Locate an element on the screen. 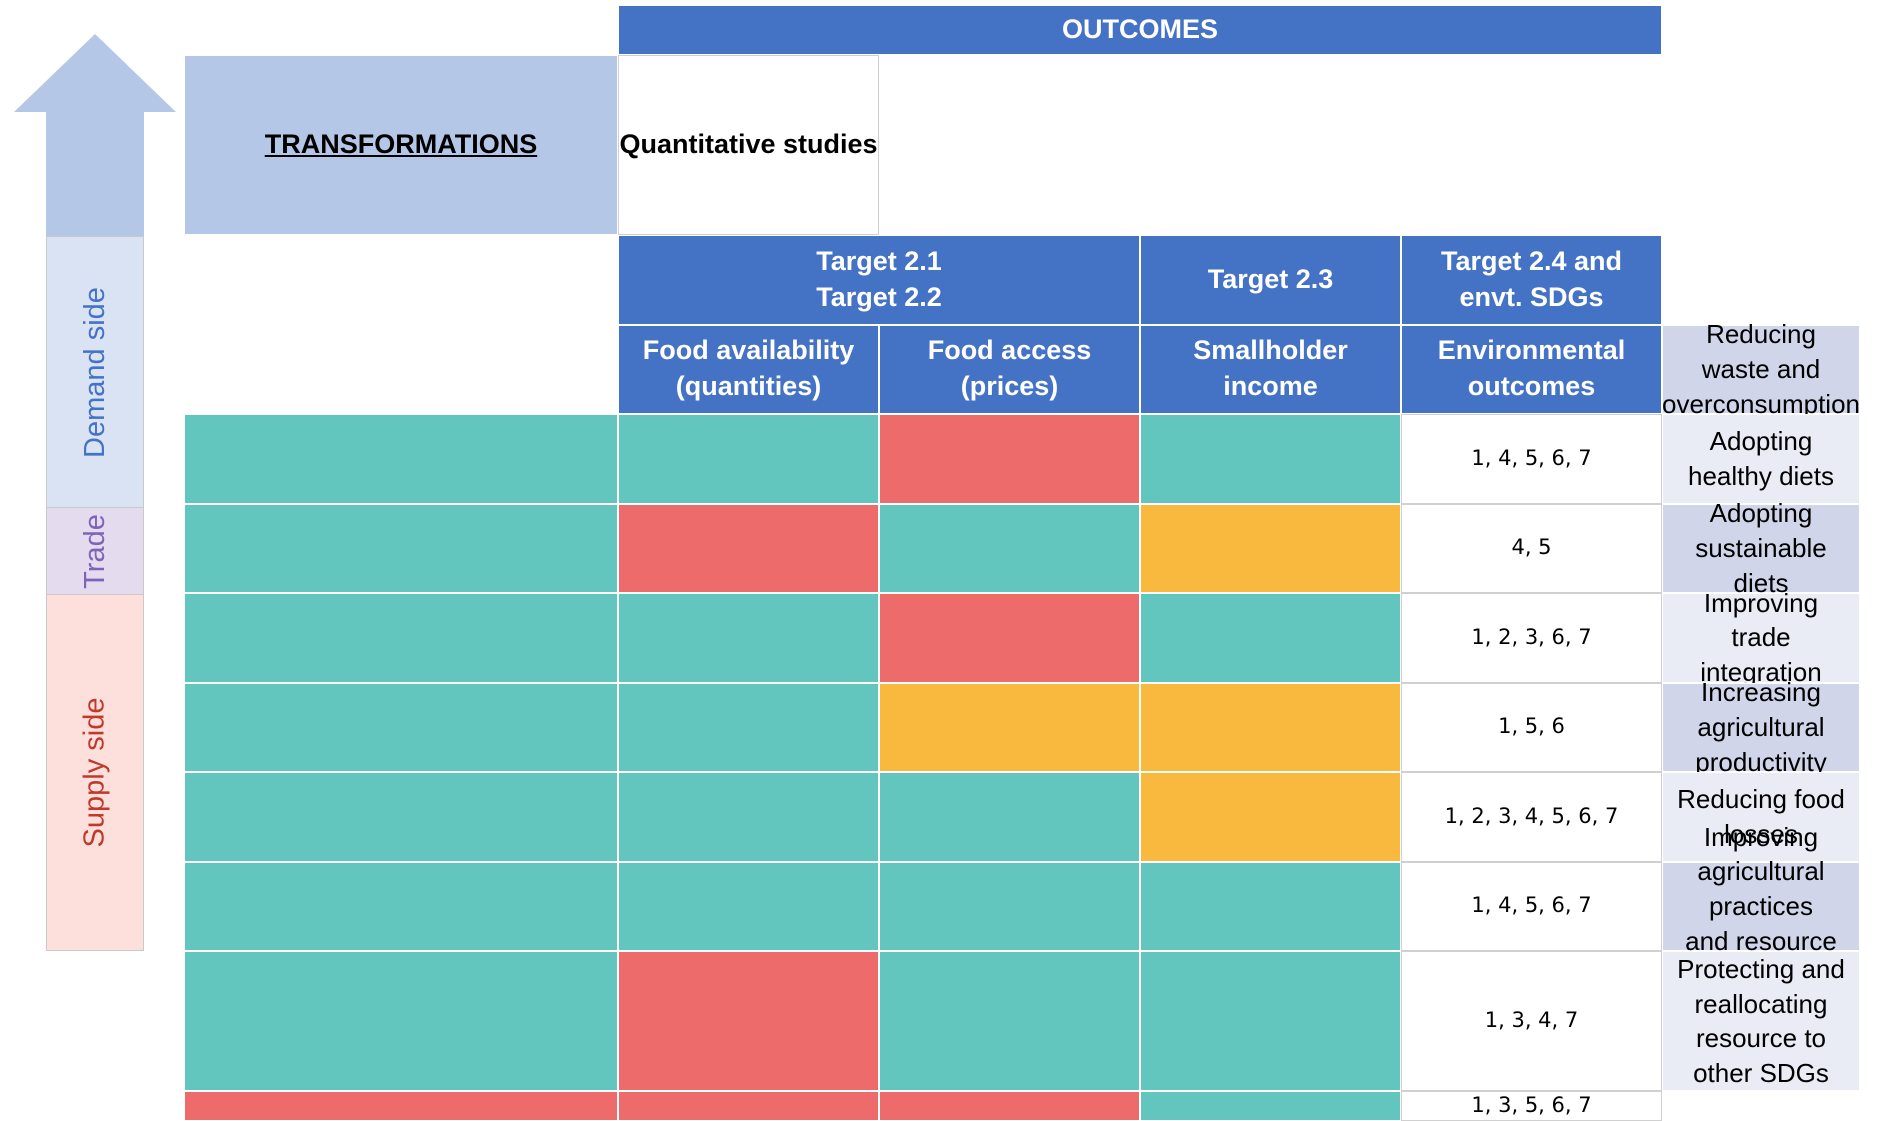  col-line: Food availability is located at coordinates (748, 350).